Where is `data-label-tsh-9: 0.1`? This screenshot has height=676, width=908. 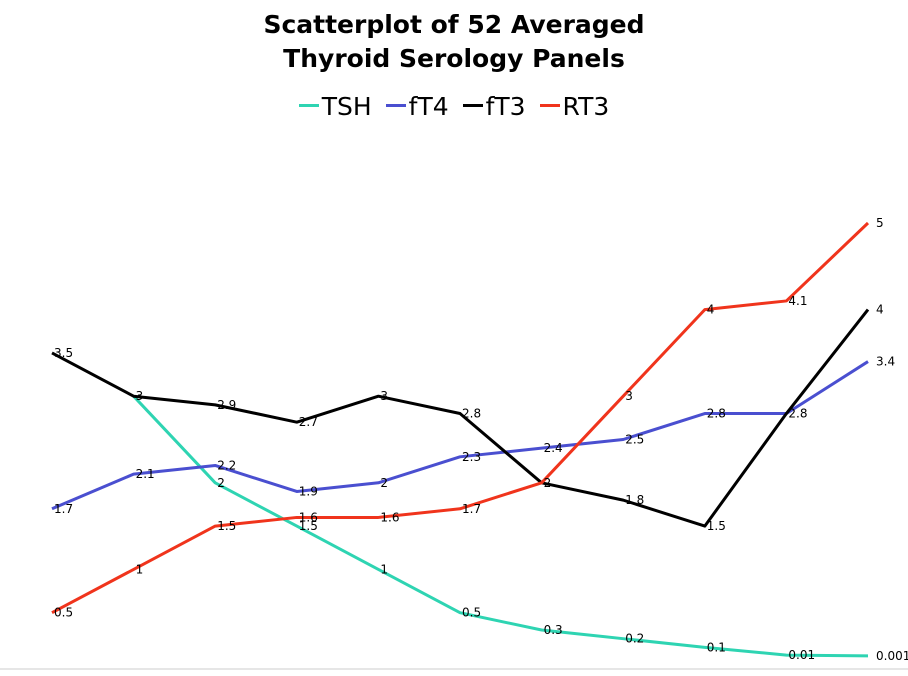
data-label-tsh-9: 0.1 is located at coordinates (716, 647).